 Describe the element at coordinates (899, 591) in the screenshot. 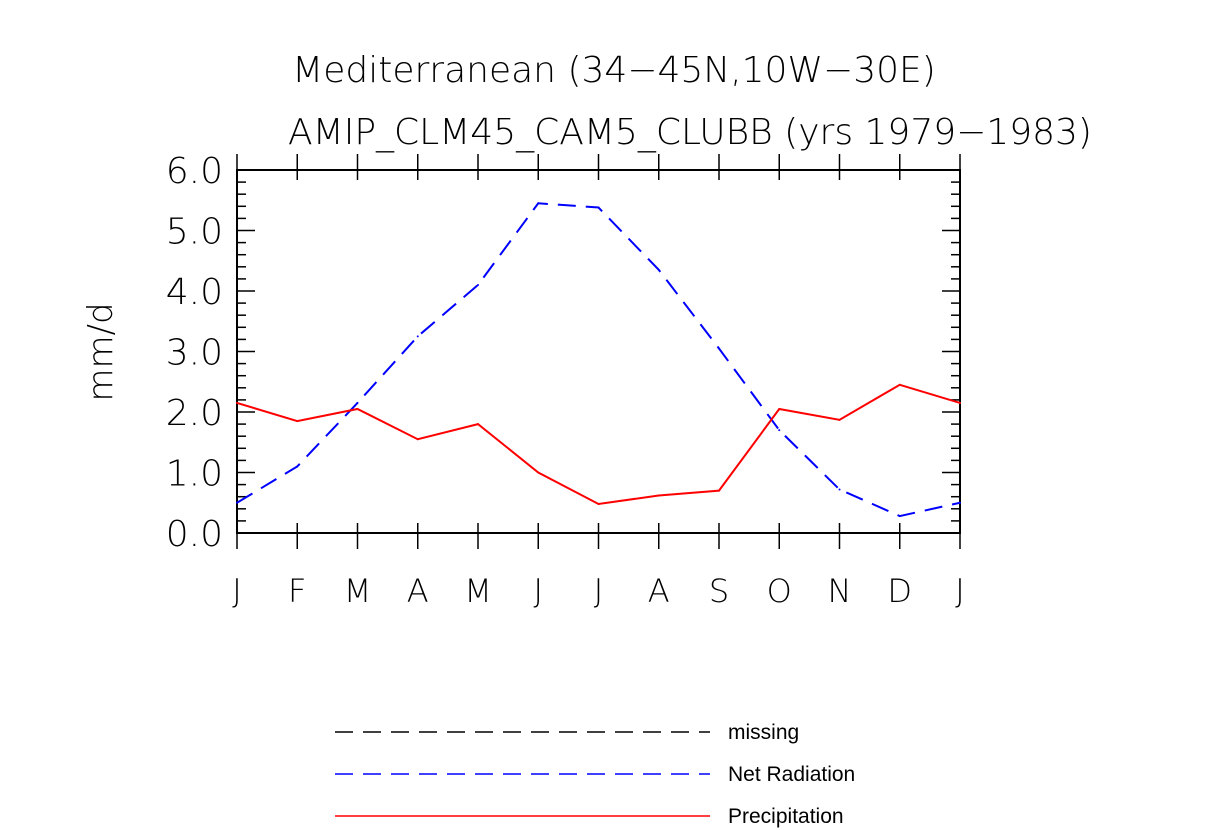

I see `x-tick-label: D` at that location.